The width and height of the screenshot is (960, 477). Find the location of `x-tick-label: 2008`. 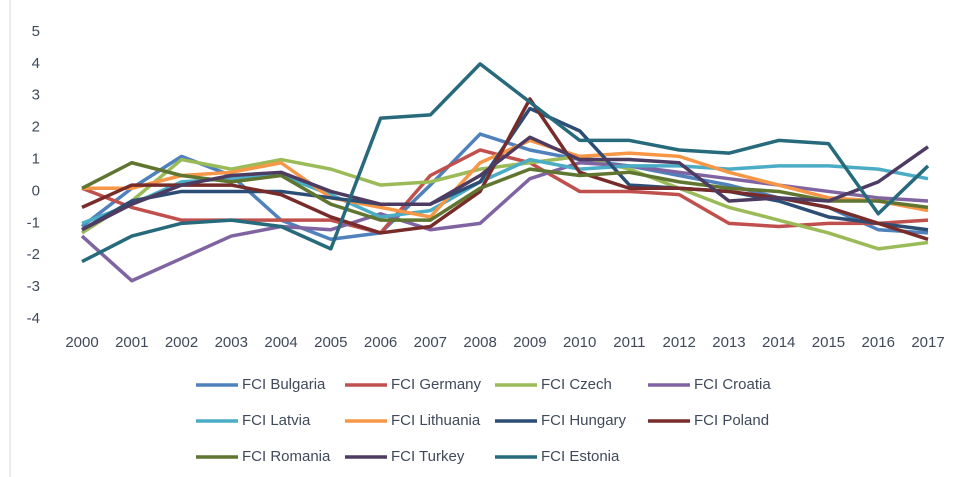

x-tick-label: 2008 is located at coordinates (479, 342).